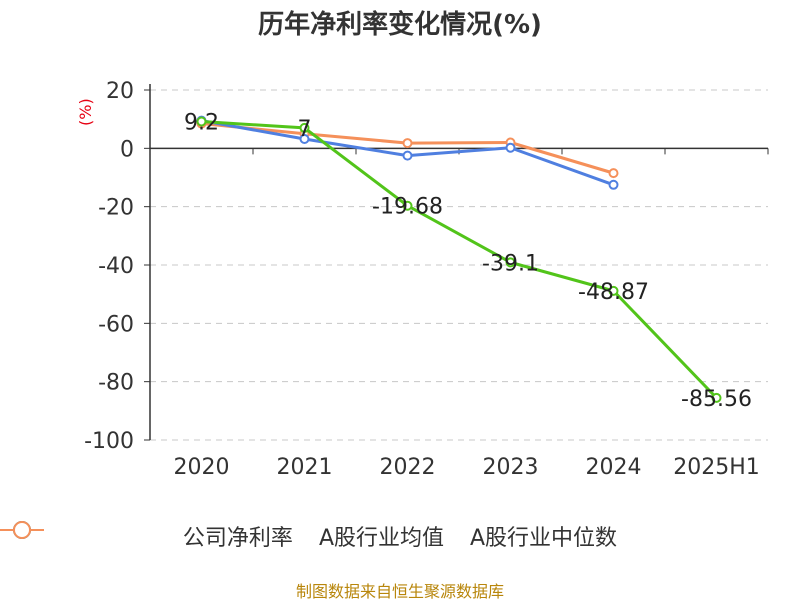 Image resolution: width=800 pixels, height=602 pixels. I want to click on legend-item-industry-median: A股行业中位数, so click(309, 536).